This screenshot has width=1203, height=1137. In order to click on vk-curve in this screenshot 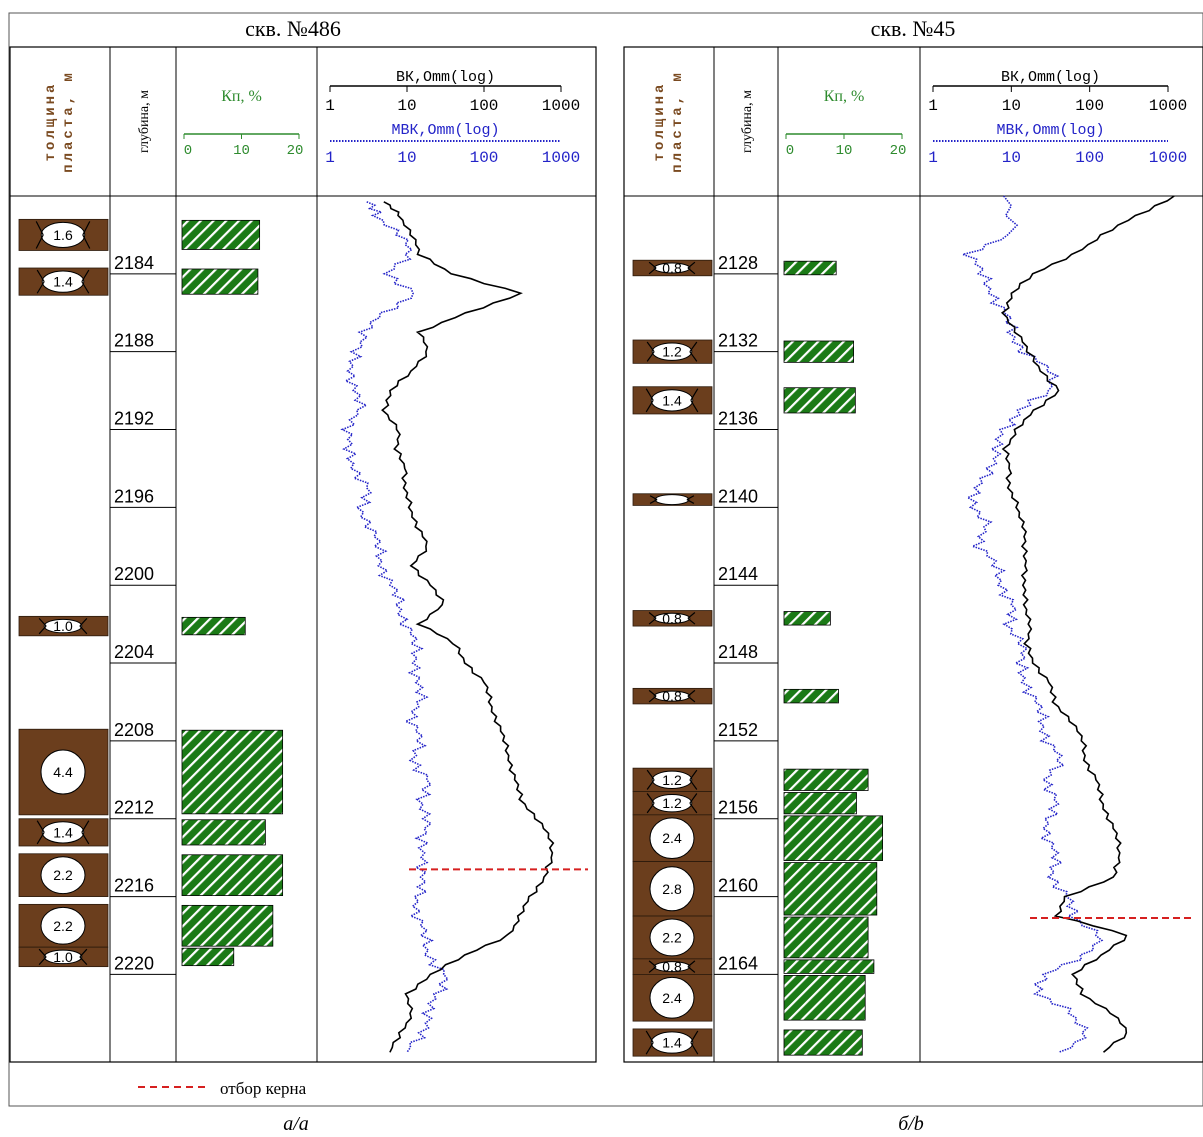, I will do `click(1087, 624)`.